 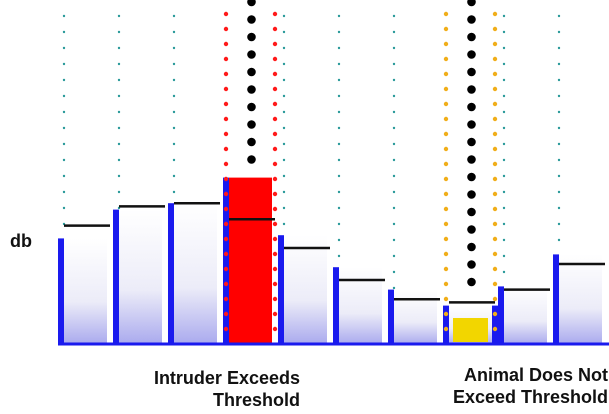 I want to click on bin-5-normal, so click(x=304, y=289).